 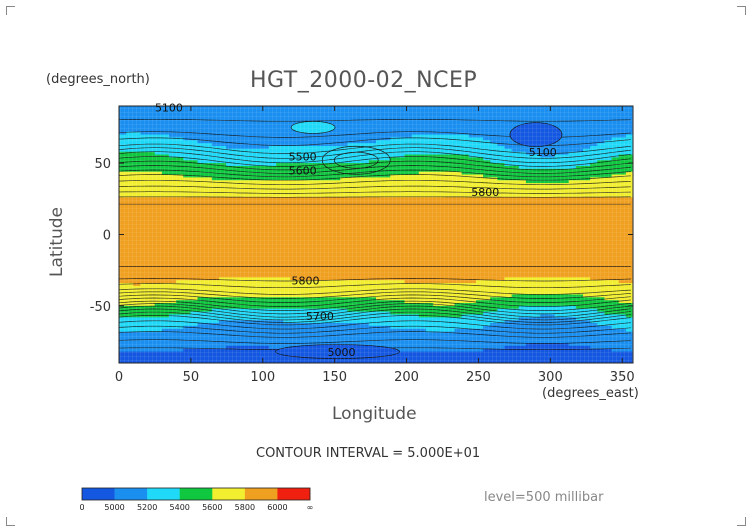 I want to click on y-units-label: (degrees_north), so click(x=98, y=79).